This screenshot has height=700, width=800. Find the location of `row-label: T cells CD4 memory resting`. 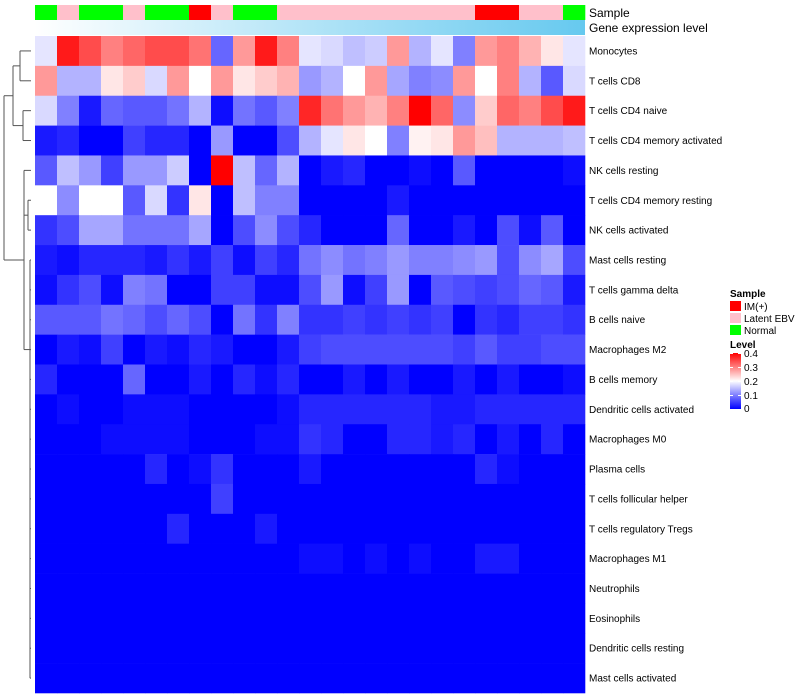

row-label: T cells CD4 memory resting is located at coordinates (650, 201).